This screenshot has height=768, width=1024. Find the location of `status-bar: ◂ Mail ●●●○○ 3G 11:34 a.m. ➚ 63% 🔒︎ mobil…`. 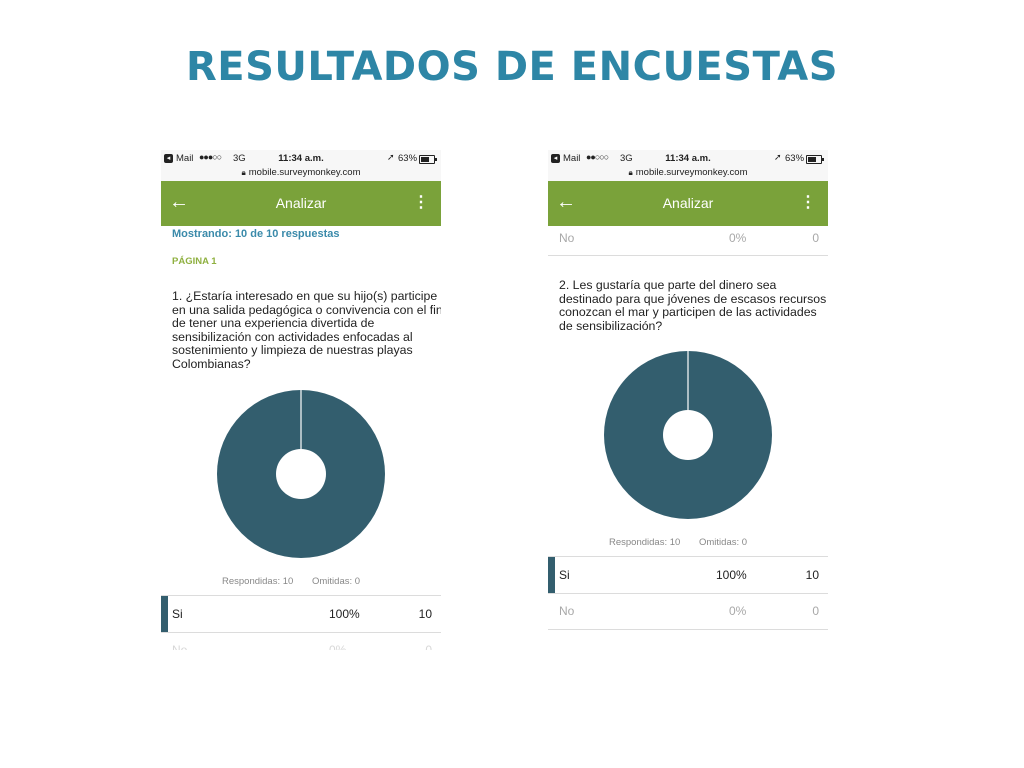

status-bar: ◂ Mail ●●●○○ 3G 11:34 a.m. ➚ 63% 🔒︎ mobil… is located at coordinates (301, 165).